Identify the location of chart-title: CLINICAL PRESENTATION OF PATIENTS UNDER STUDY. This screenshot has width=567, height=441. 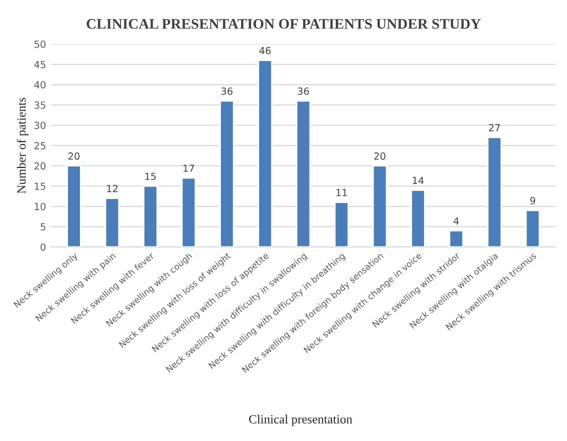
(283, 24).